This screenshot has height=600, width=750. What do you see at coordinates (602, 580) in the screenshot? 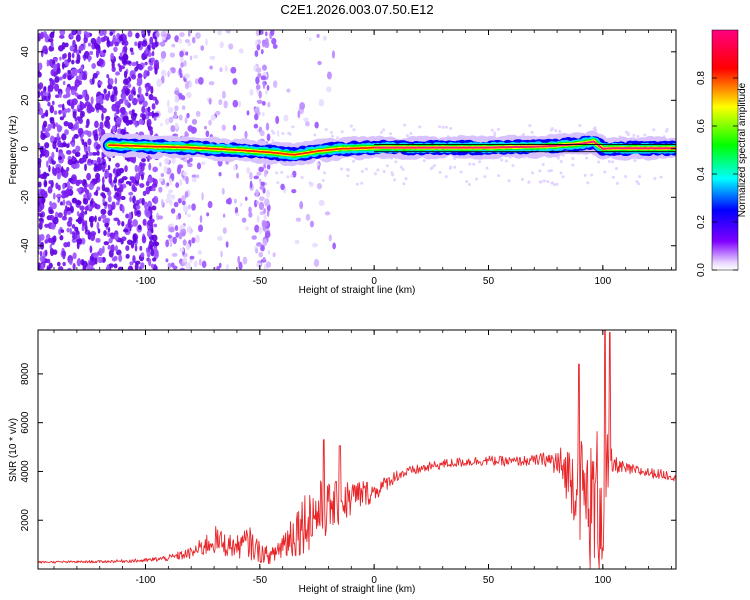
I see `snr-x-tick-label: 100` at bounding box center [602, 580].